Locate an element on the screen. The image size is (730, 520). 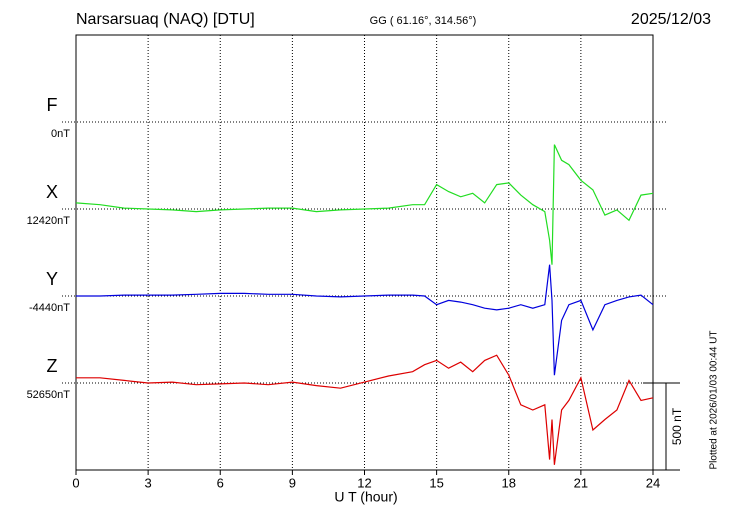
scale-bar-label: 500 nT is located at coordinates (677, 426).